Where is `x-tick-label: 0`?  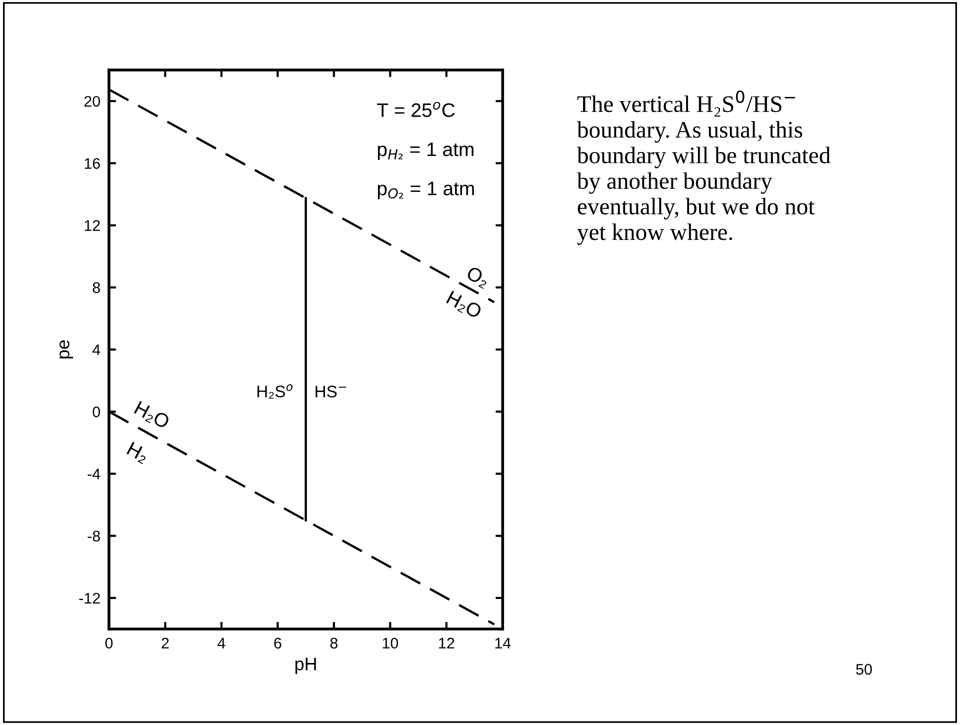 x-tick-label: 0 is located at coordinates (109, 643).